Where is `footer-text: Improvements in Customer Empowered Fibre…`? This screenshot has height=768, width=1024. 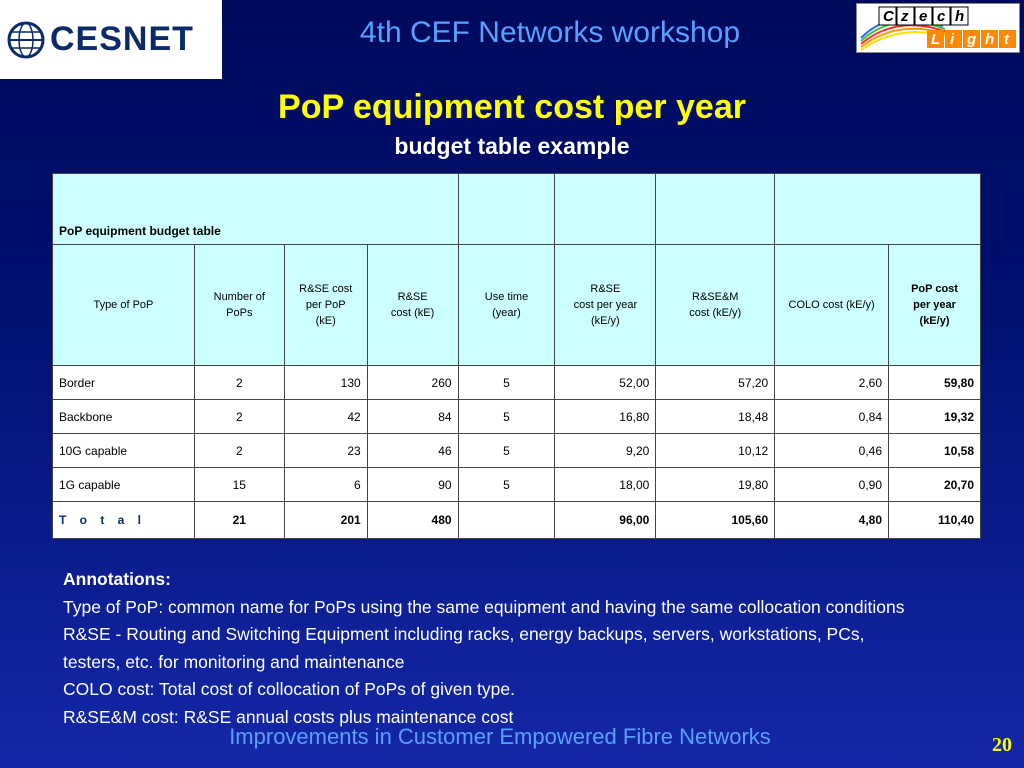
footer-text: Improvements in Customer Empowered Fibre… is located at coordinates (500, 736).